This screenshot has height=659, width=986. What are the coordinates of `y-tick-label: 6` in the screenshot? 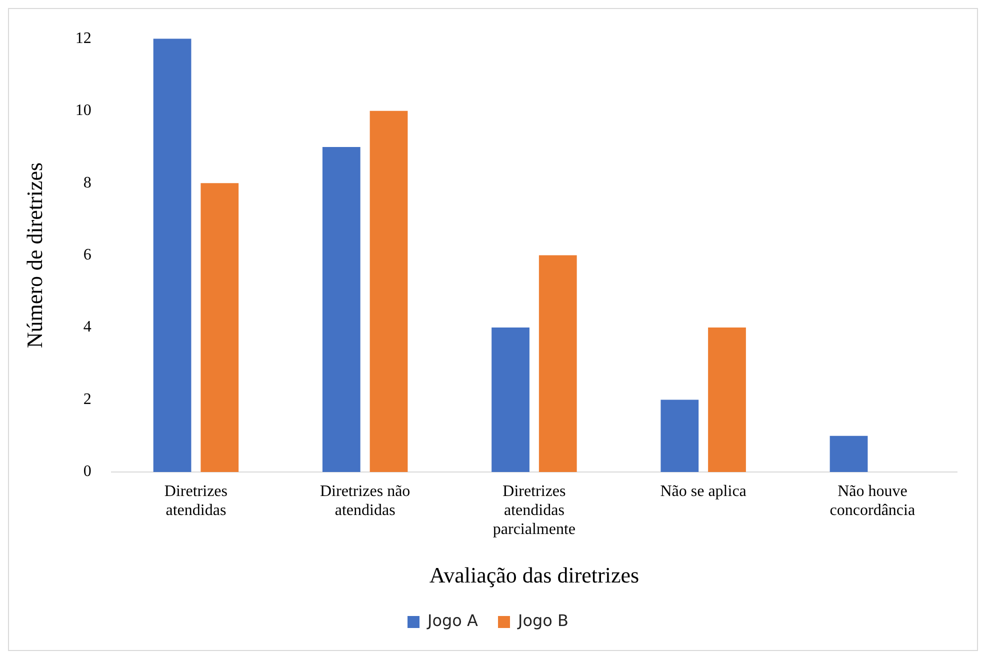 It's located at (87, 255).